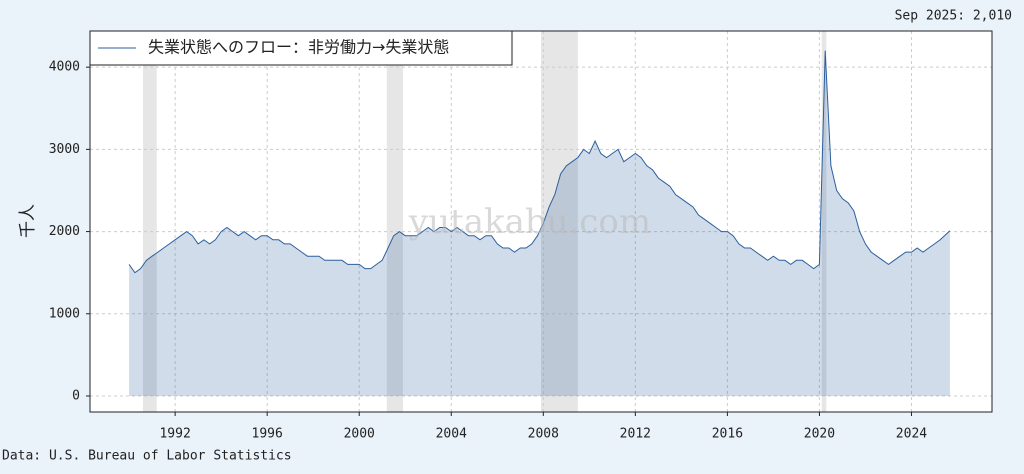  I want to click on x-tick-label: 2008, so click(543, 434).